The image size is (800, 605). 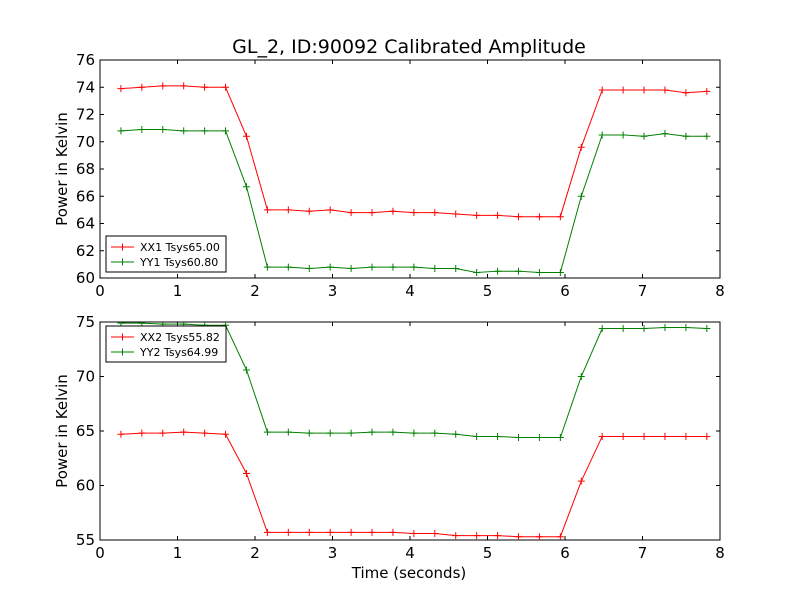 I want to click on y-tick-label: 66, so click(x=85, y=196).